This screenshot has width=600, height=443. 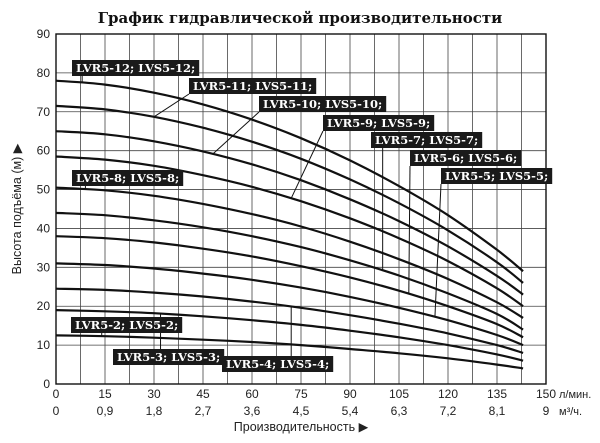 What do you see at coordinates (575, 395) in the screenshot?
I see `x-unit-primary: л/мин.` at bounding box center [575, 395].